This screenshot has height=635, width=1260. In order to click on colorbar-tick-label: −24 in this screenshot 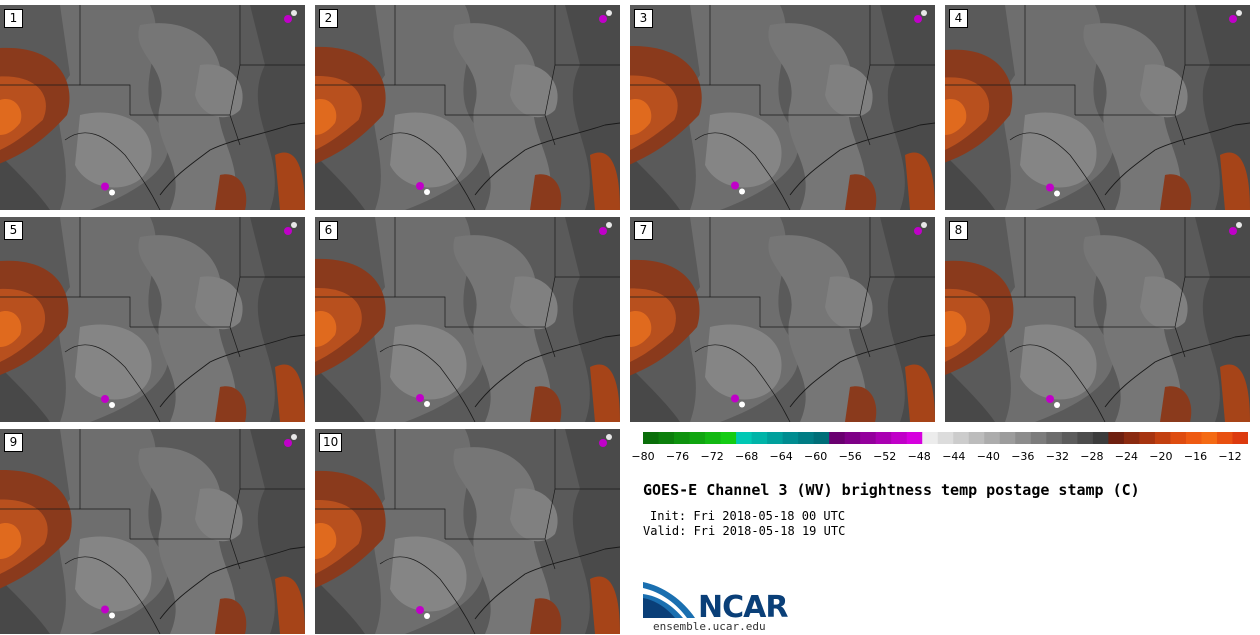, I will do `click(1126, 456)`.